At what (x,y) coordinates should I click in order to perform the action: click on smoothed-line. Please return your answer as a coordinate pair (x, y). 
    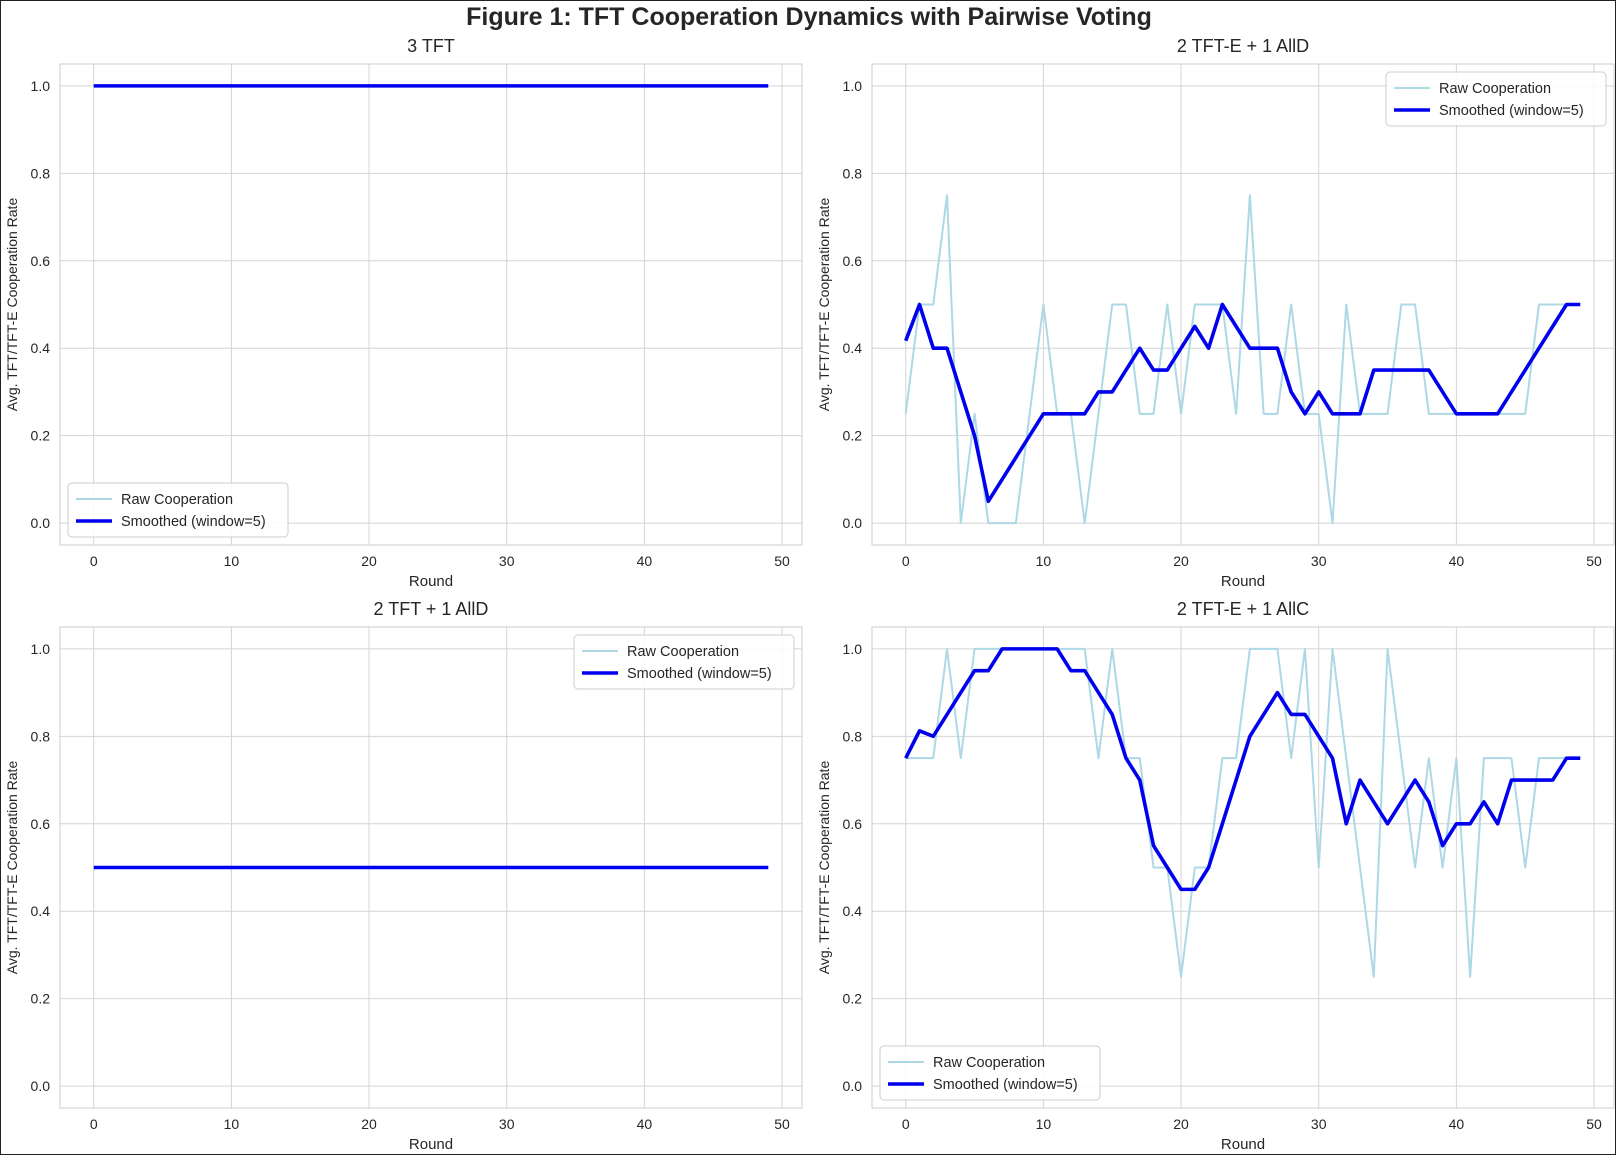
    Looking at the image, I should click on (1242, 769).